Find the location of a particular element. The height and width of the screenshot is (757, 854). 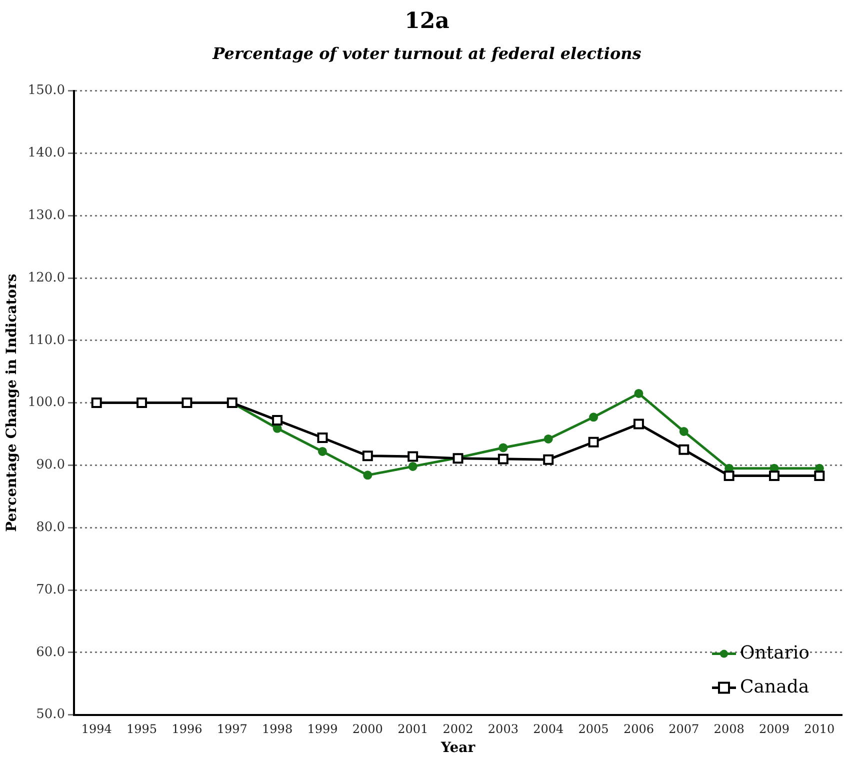

x-tick-label: 2001 is located at coordinates (413, 729).